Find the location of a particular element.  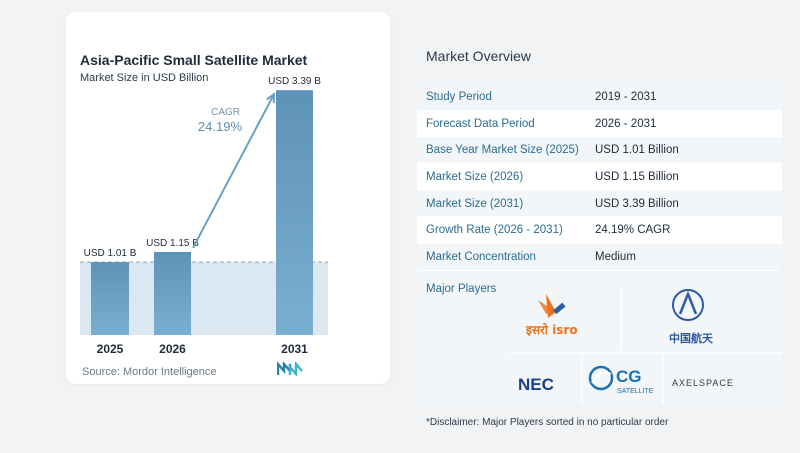

row-label: Market Concentration is located at coordinates (481, 256).